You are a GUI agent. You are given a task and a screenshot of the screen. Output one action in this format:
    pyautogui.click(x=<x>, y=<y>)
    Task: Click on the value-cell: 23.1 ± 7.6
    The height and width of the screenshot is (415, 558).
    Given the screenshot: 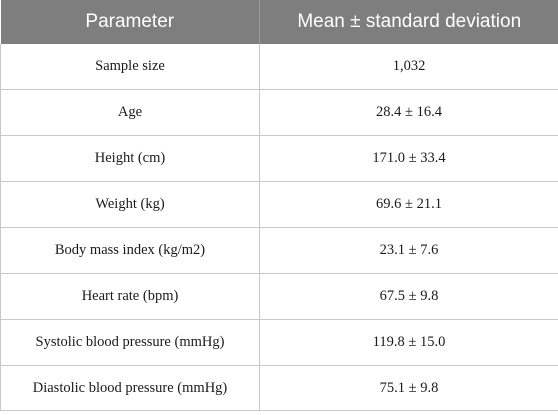 What is the action you would take?
    pyautogui.click(x=408, y=250)
    